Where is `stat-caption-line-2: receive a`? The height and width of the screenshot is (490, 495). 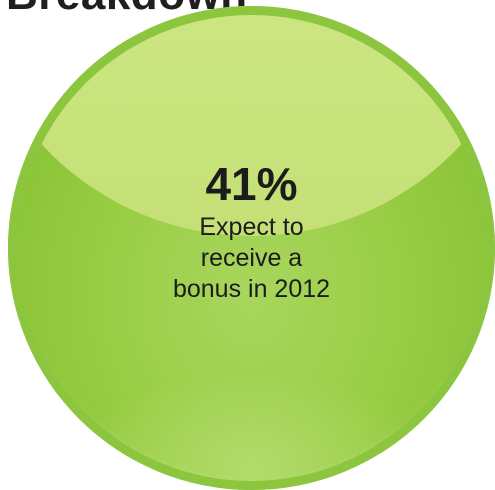 stat-caption-line-2: receive a is located at coordinates (251, 258).